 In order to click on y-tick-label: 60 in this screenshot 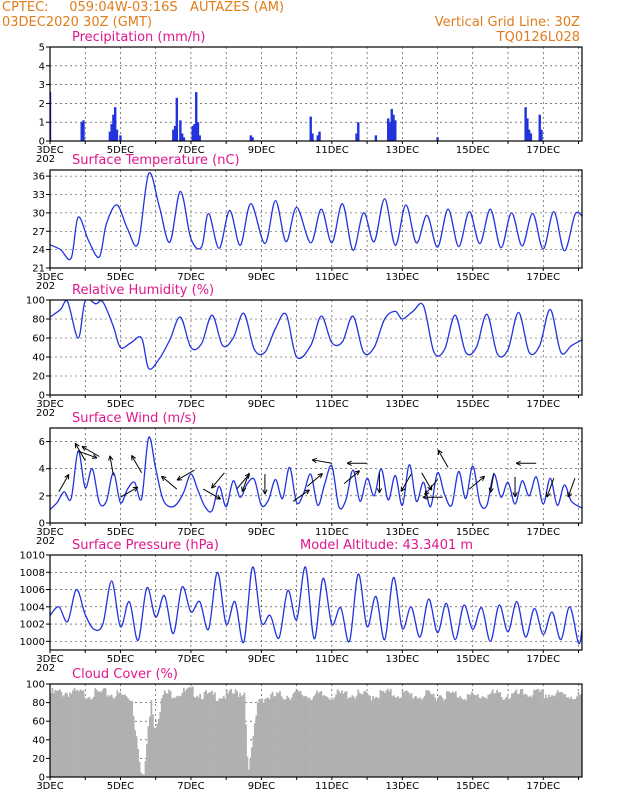, I will do `click(38, 722)`.